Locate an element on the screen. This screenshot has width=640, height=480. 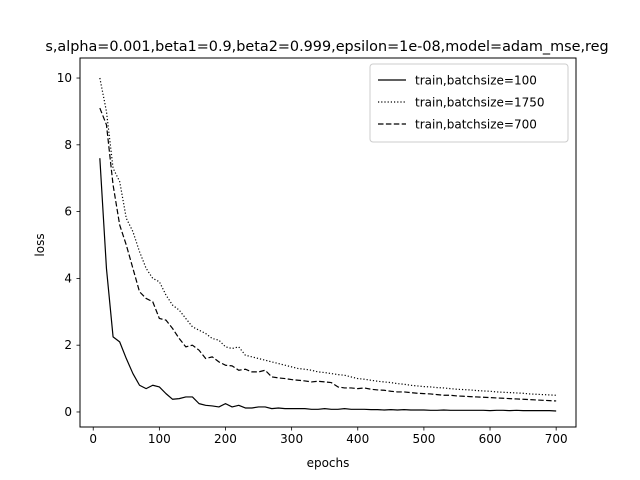
x-tick-label: 500 is located at coordinates (423, 439).